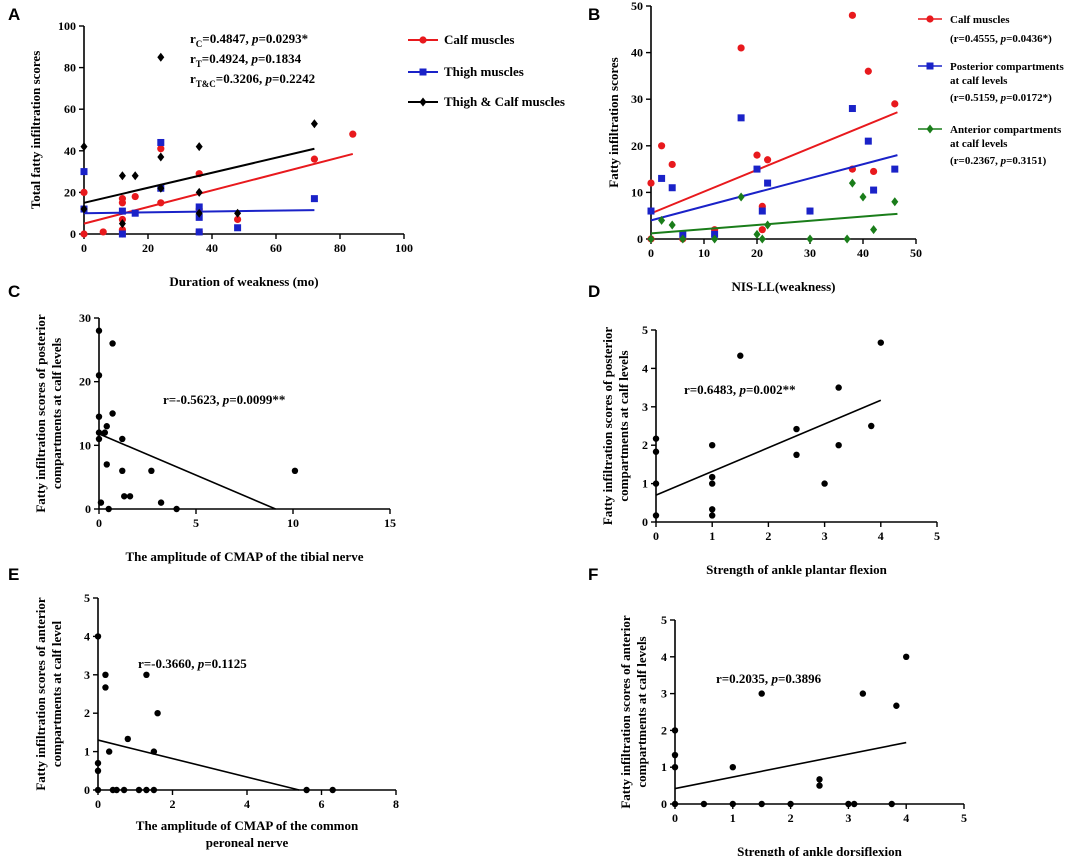 The image size is (1084, 856). What do you see at coordinates (276, 248) in the screenshot?
I see `x-tick-label: 60` at bounding box center [276, 248].